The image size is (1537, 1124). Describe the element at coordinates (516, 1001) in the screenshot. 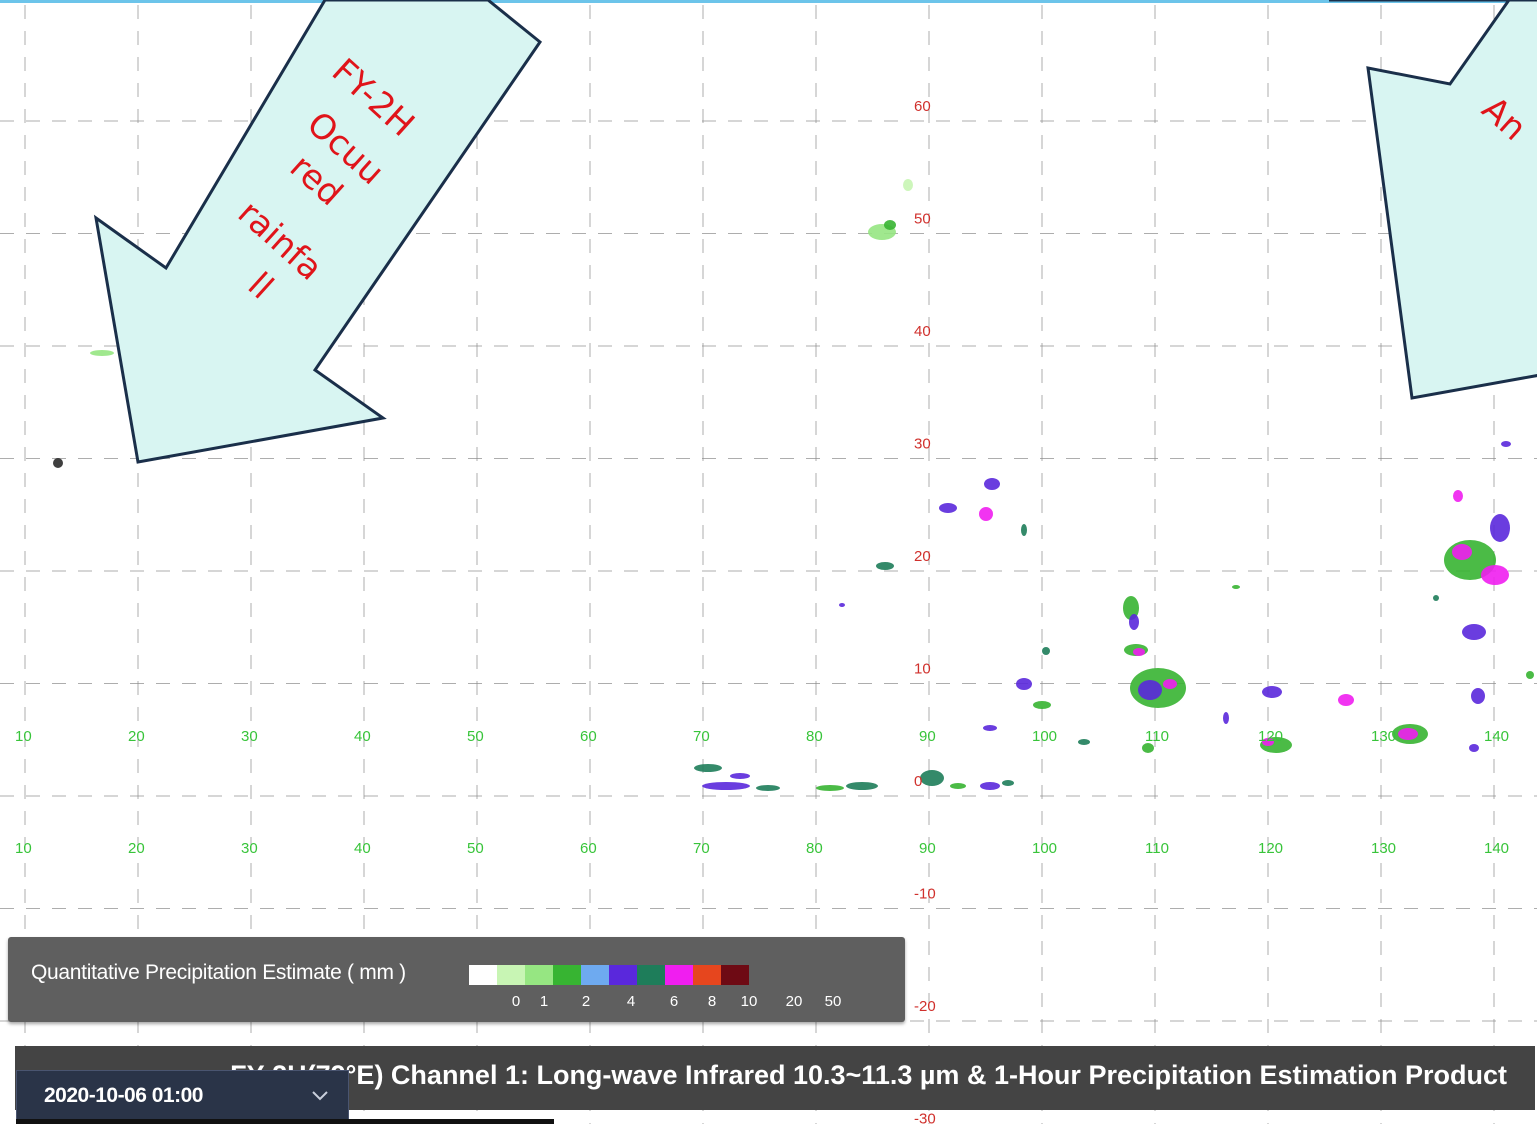

I see `legend-tick: 0` at that location.